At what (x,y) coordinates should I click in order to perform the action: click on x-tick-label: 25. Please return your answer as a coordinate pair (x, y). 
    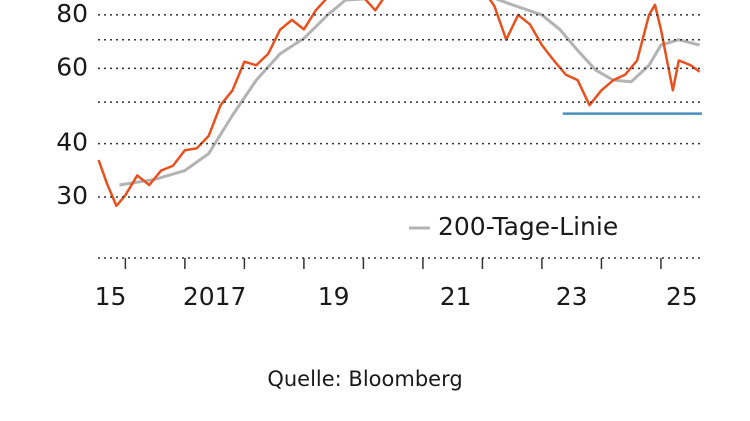
    Looking at the image, I should click on (682, 296).